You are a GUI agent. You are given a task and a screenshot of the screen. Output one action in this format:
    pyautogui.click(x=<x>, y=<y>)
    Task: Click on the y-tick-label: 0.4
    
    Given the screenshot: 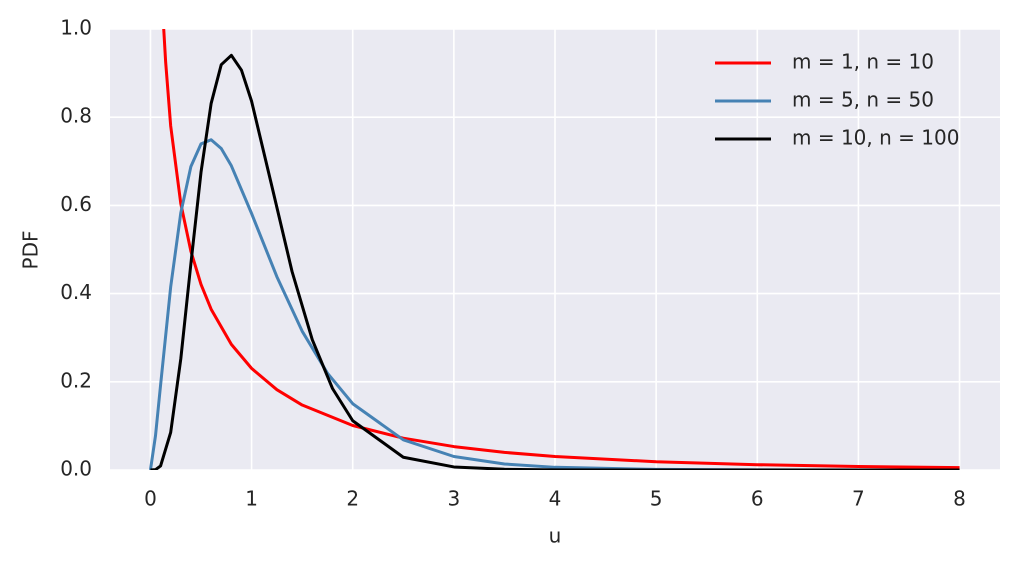 What is the action you would take?
    pyautogui.click(x=76, y=292)
    